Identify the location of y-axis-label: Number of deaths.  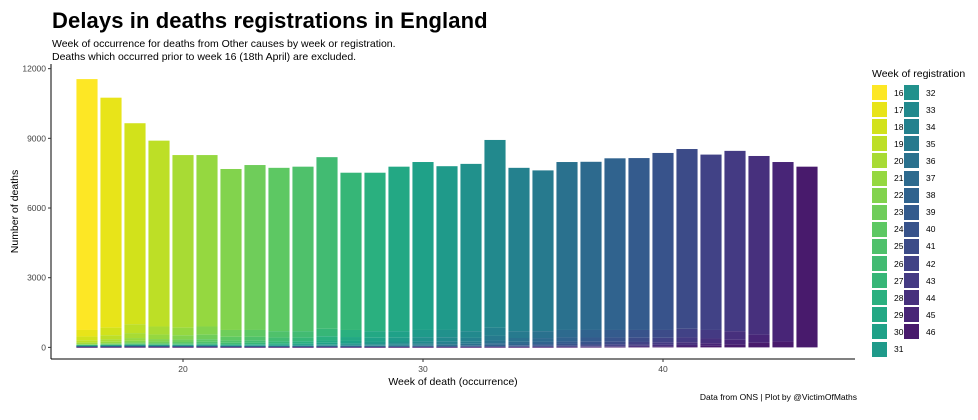
(15, 211).